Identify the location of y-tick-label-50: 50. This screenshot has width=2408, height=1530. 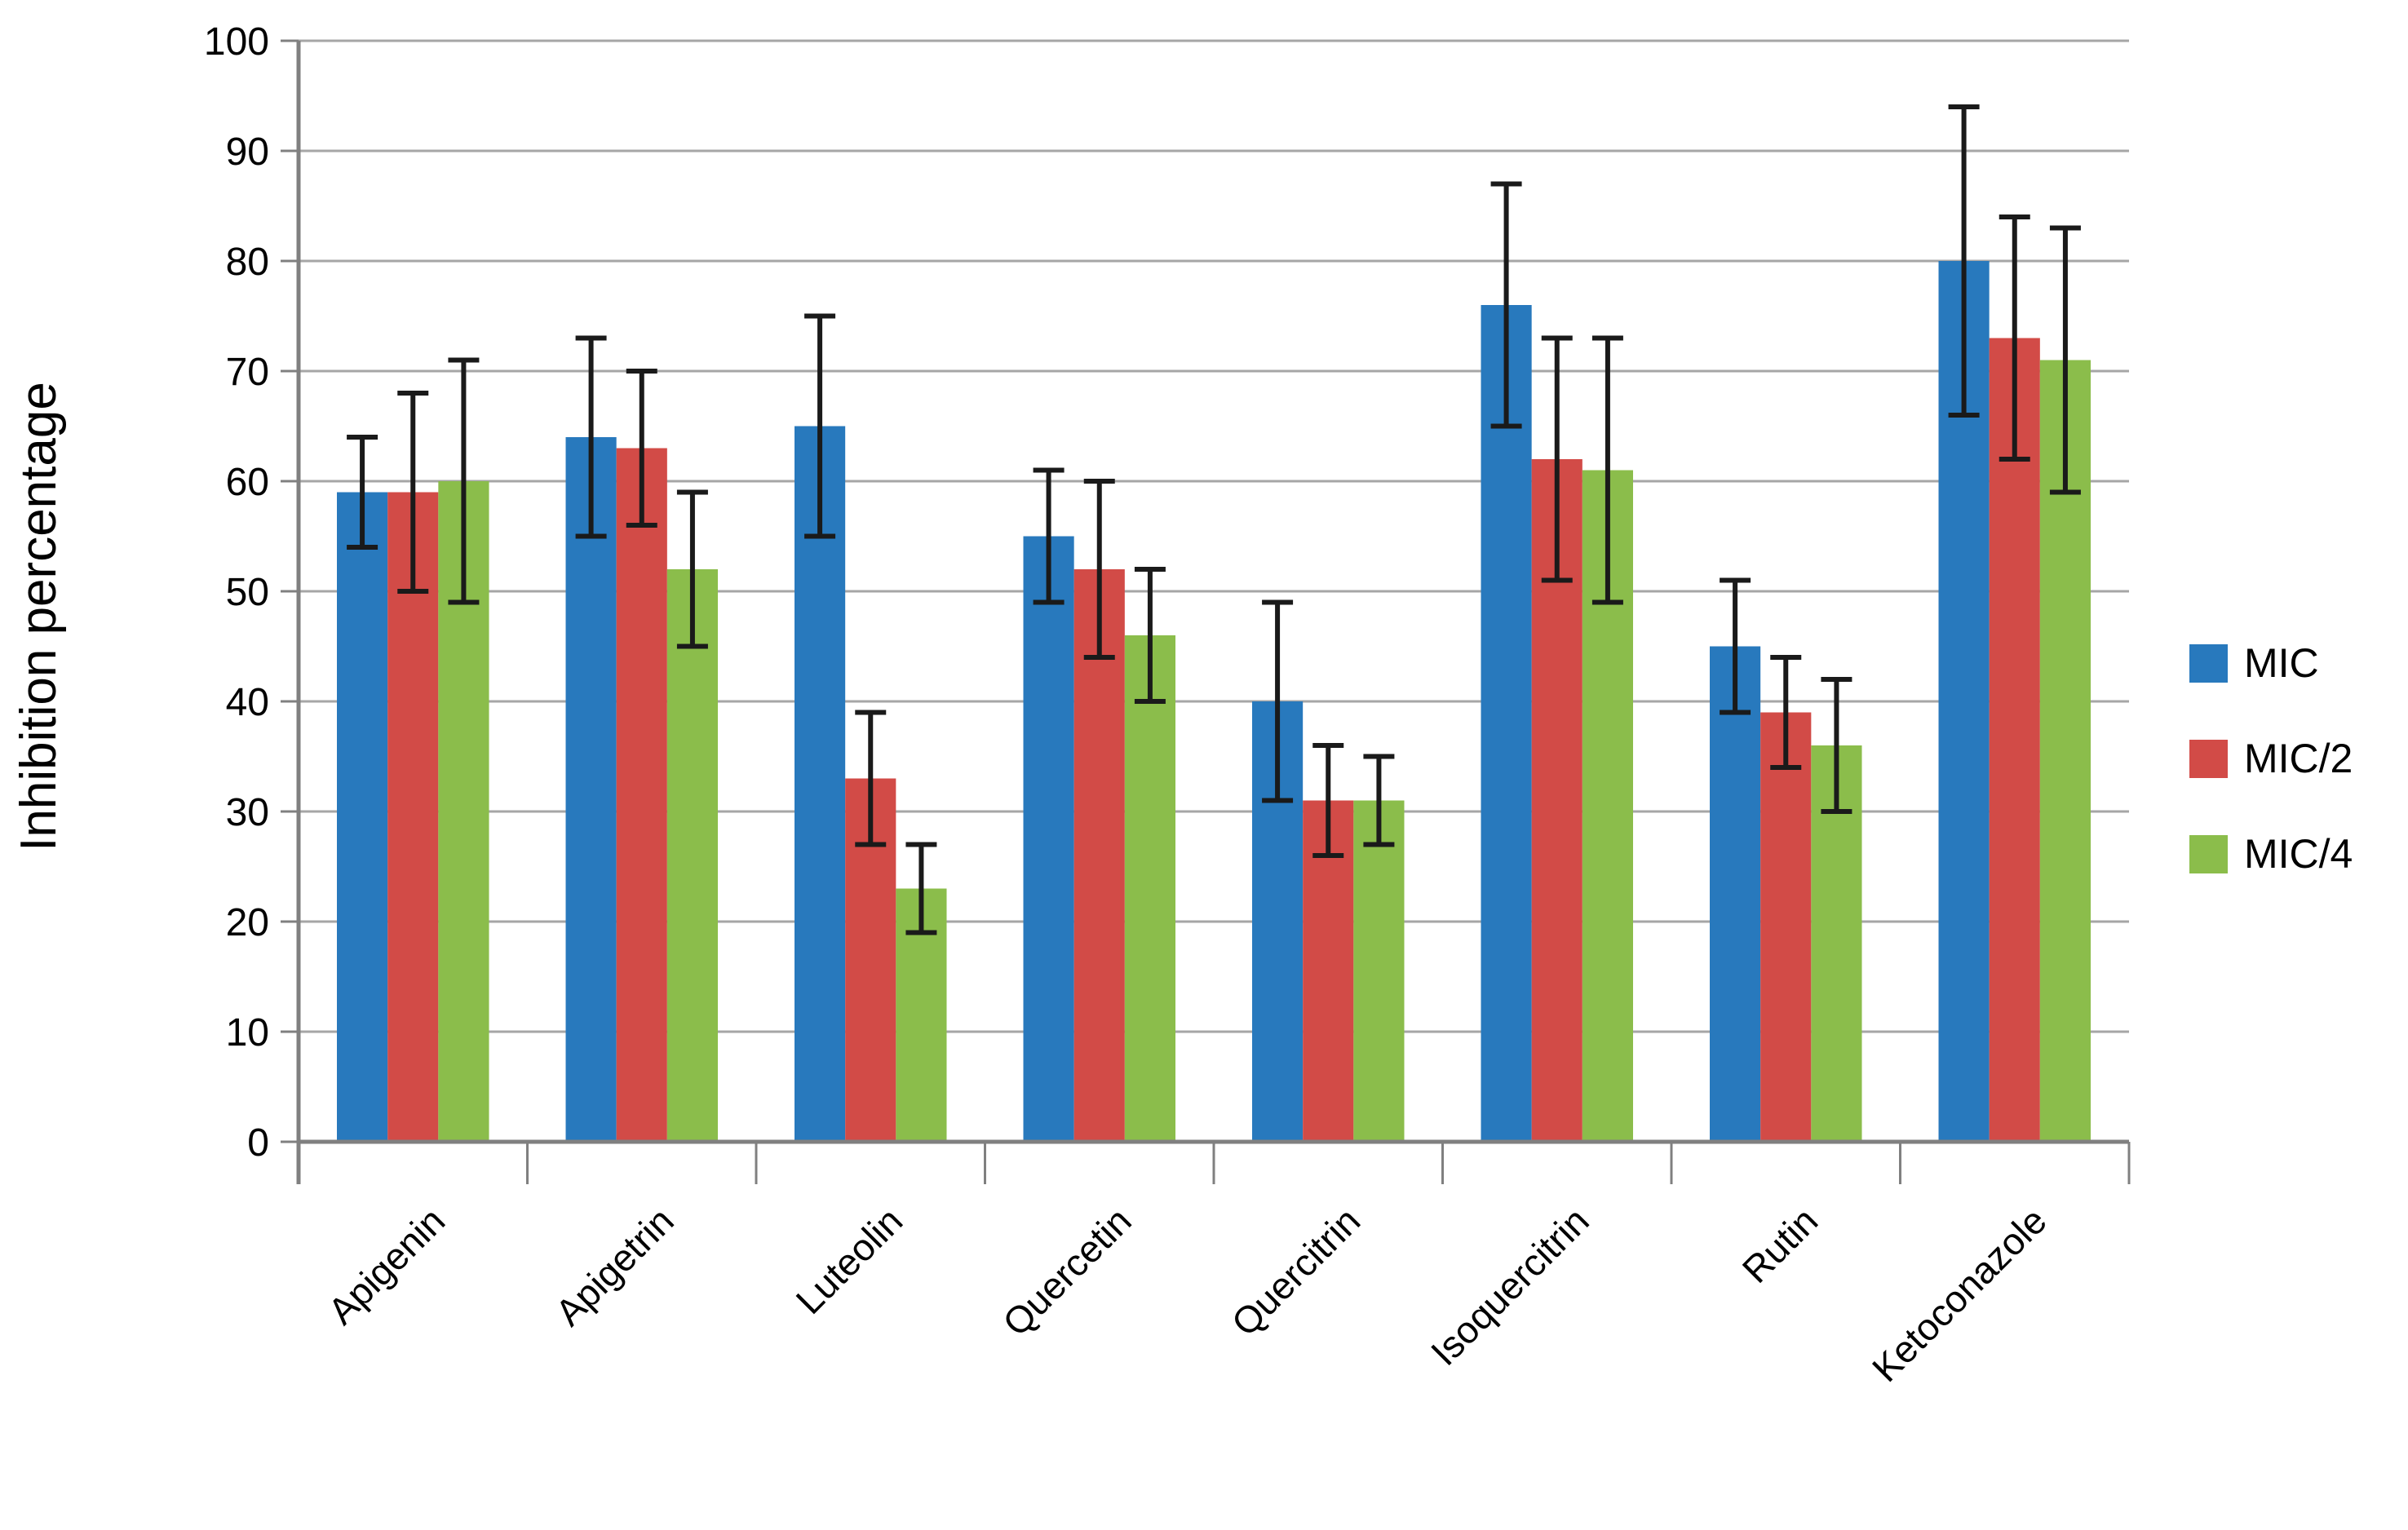
(247, 592).